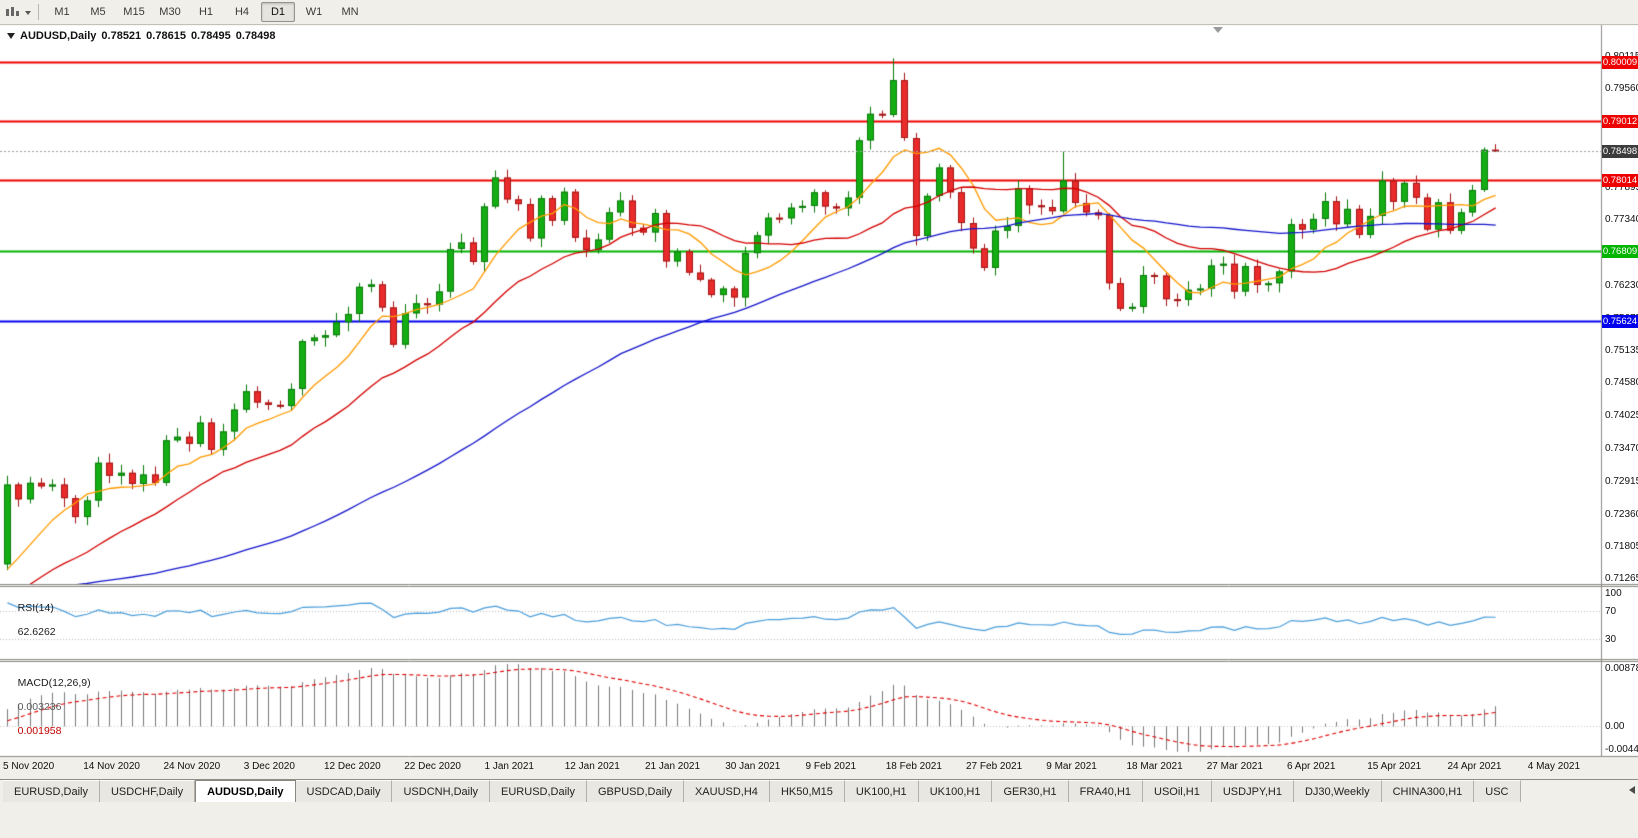  Describe the element at coordinates (441, 791) in the screenshot. I see `chart-tab-usdcnh-daily: USDCNH,Daily` at that location.